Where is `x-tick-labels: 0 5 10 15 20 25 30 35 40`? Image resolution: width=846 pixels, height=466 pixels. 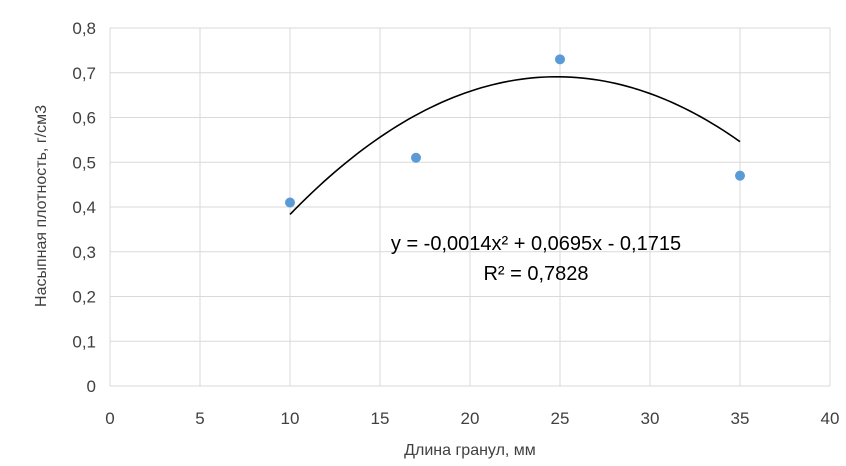
x-tick-labels: 0 5 10 15 20 25 30 35 40 is located at coordinates (472, 418).